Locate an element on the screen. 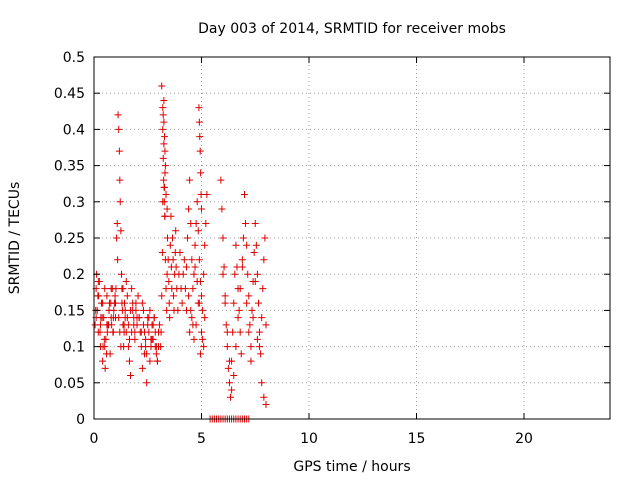 Image resolution: width=640 pixels, height=480 pixels. x-tick-label: 20 is located at coordinates (524, 439).